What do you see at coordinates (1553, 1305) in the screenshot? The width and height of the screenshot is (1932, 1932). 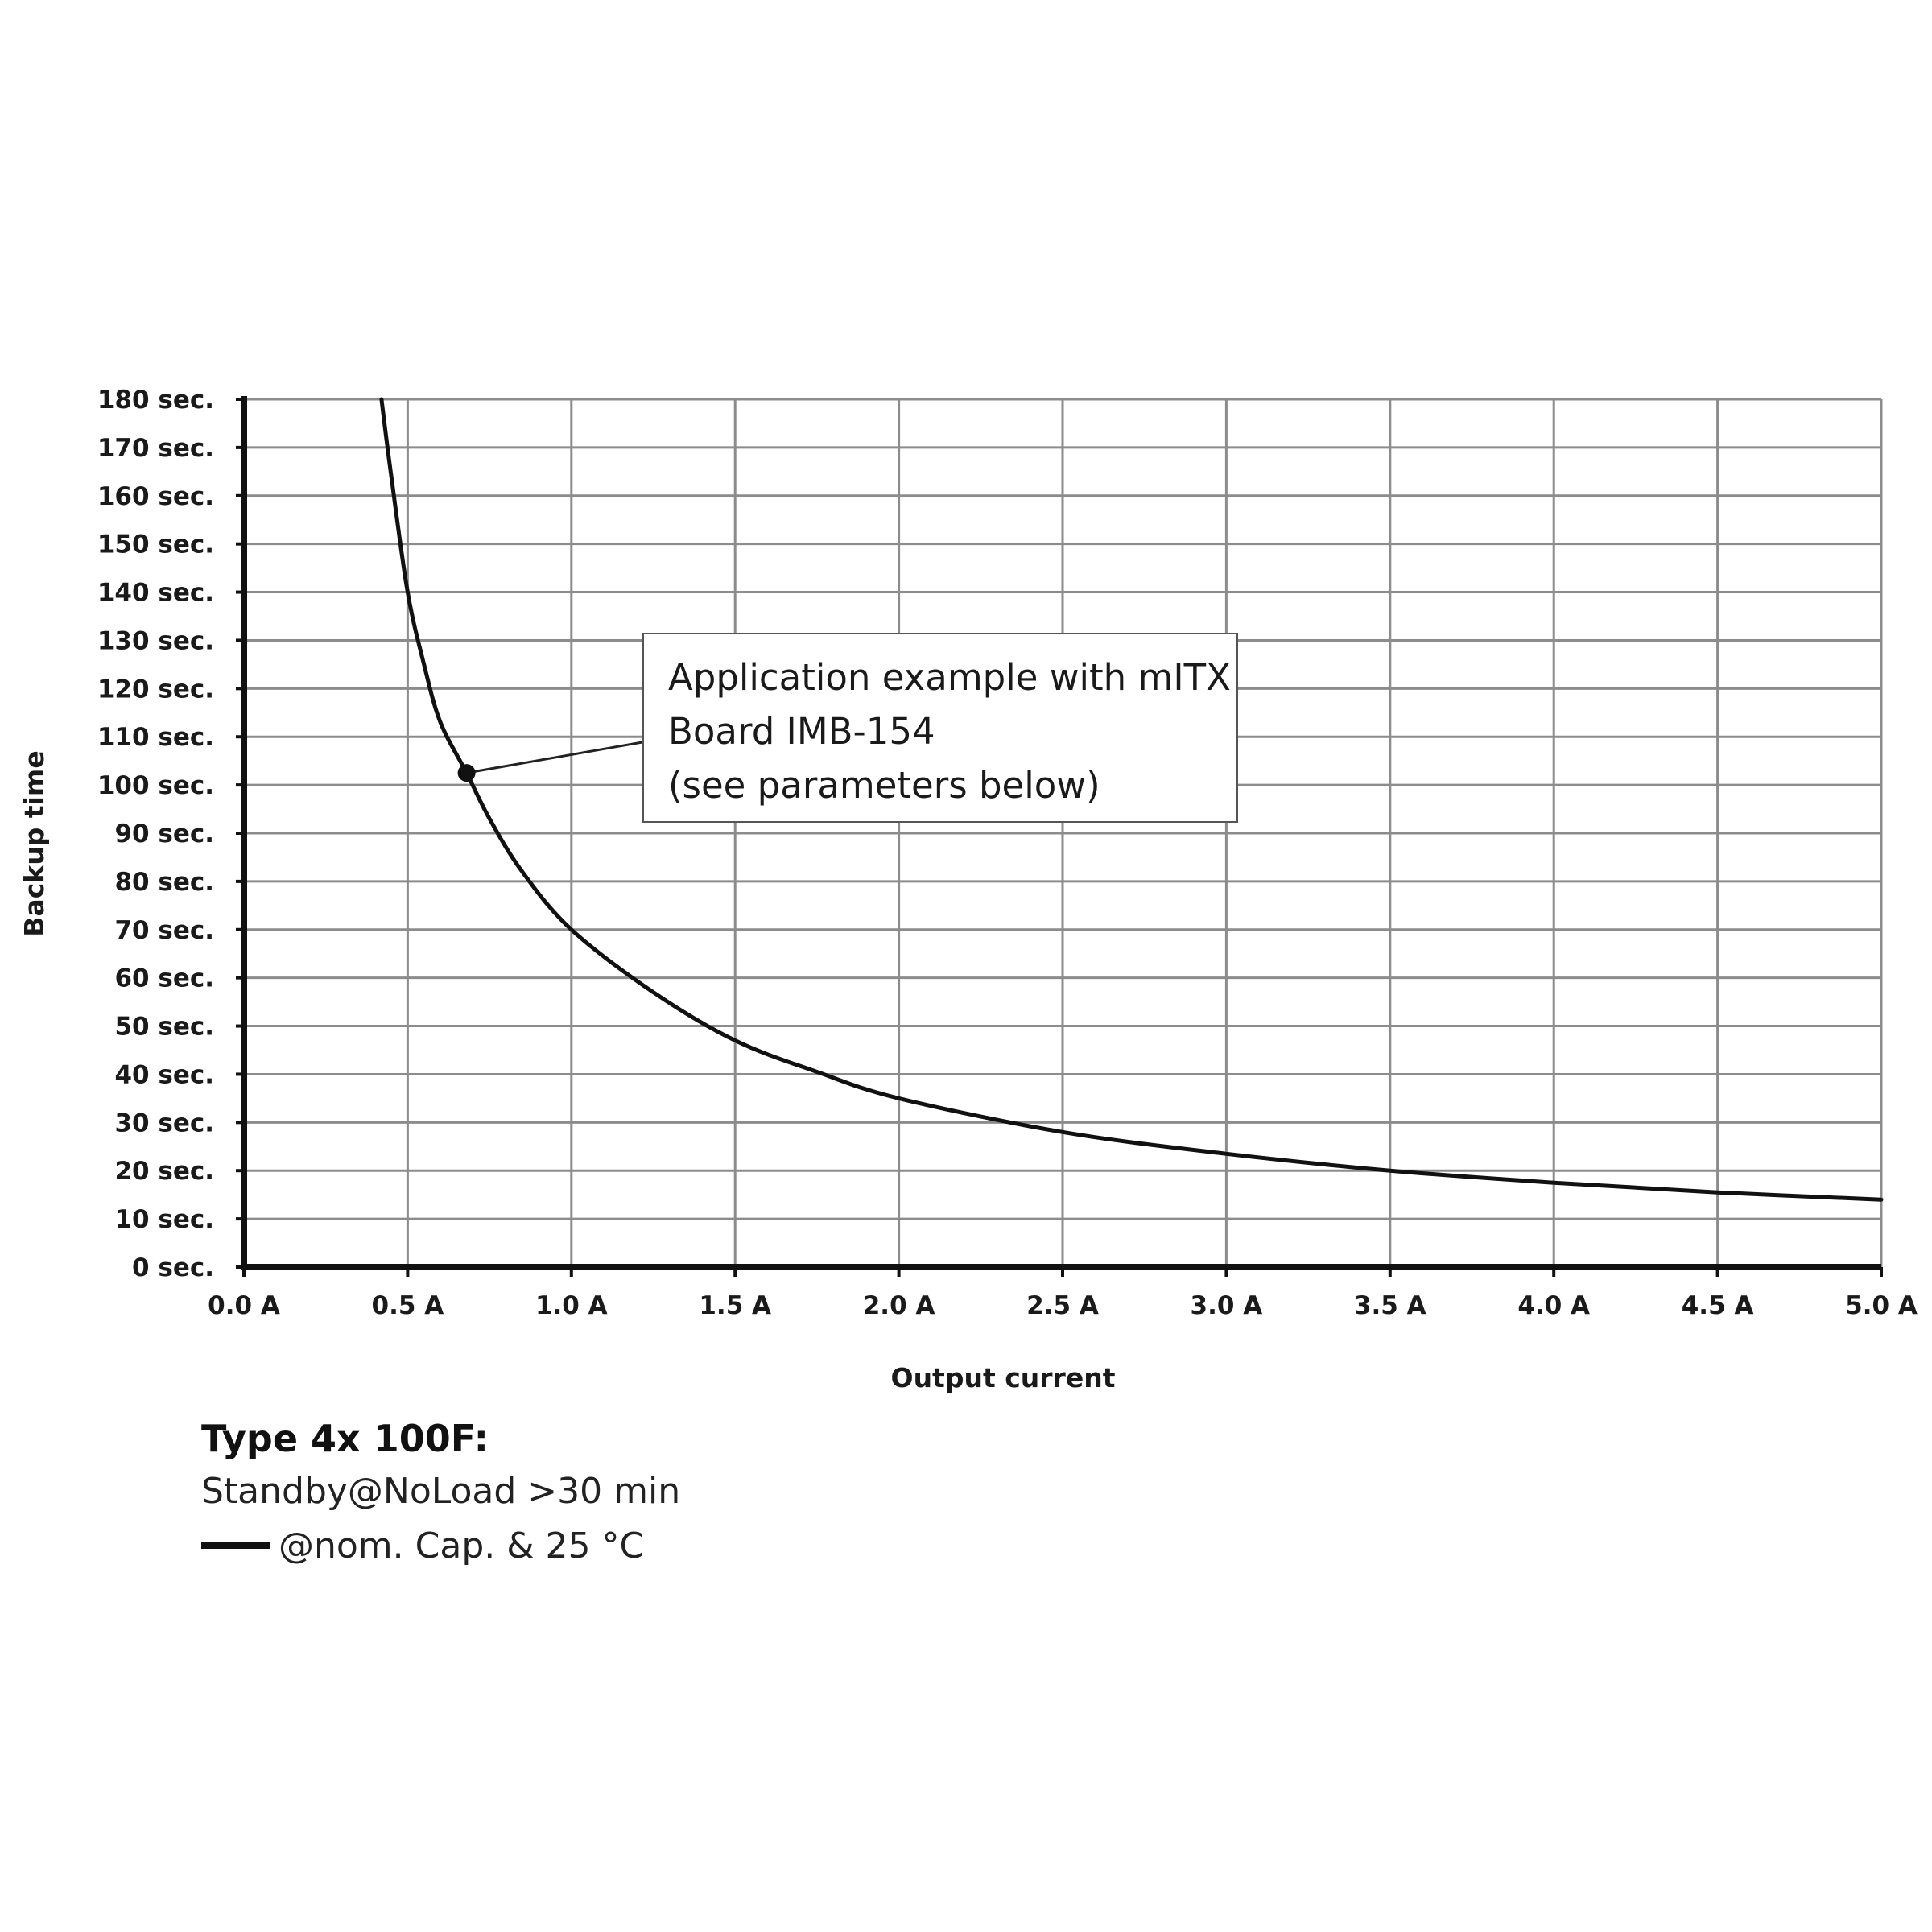 I see `x-tick-label: 4.0 A` at bounding box center [1553, 1305].